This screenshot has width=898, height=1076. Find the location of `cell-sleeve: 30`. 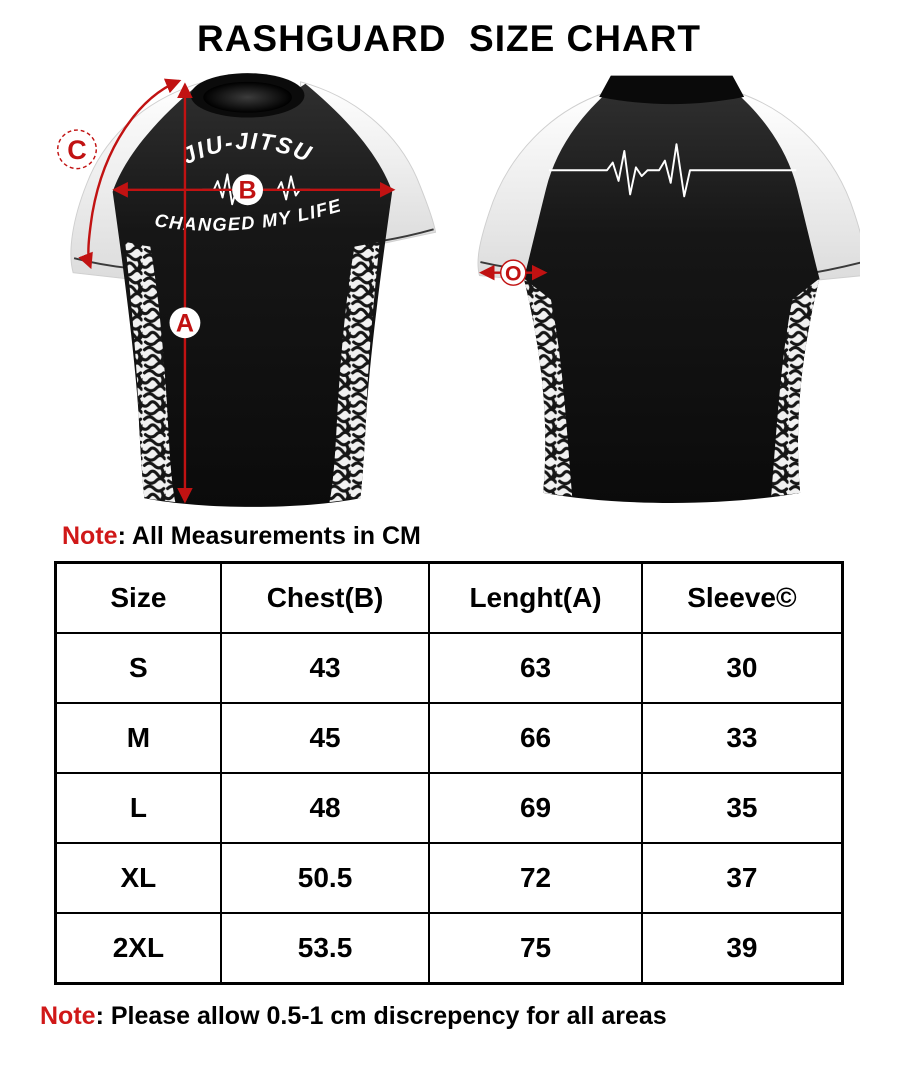

cell-sleeve: 30 is located at coordinates (742, 668).